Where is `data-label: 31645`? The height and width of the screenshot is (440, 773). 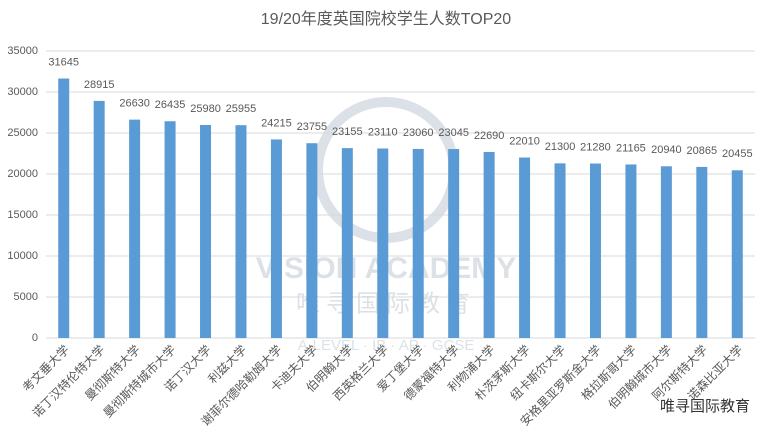 data-label: 31645 is located at coordinates (63, 62).